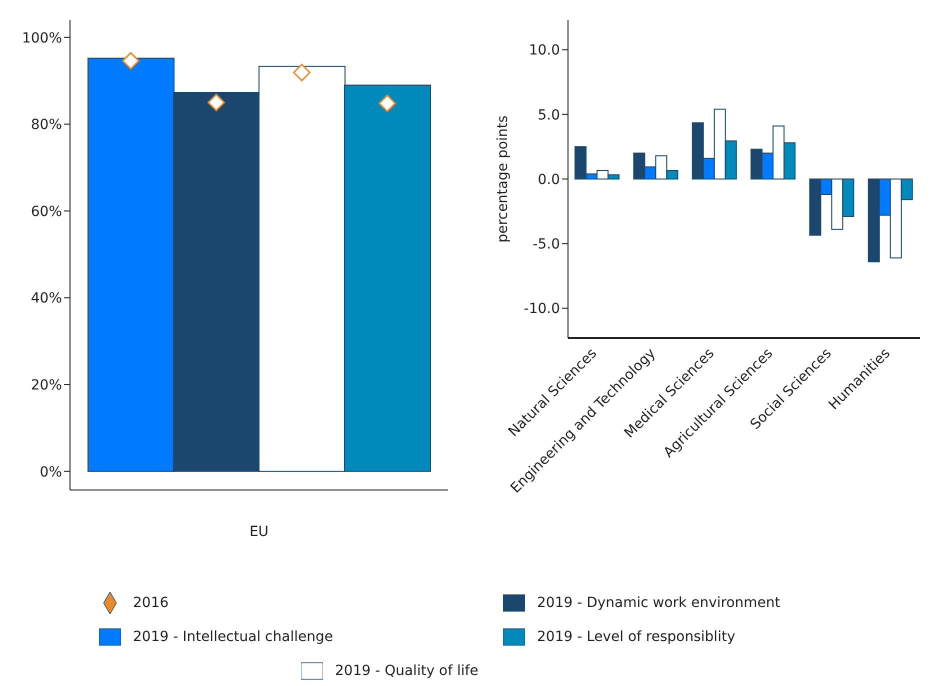 Image resolution: width=937 pixels, height=686 pixels. Describe the element at coordinates (549, 180) in the screenshot. I see `y-tick-label: 0.0` at that location.